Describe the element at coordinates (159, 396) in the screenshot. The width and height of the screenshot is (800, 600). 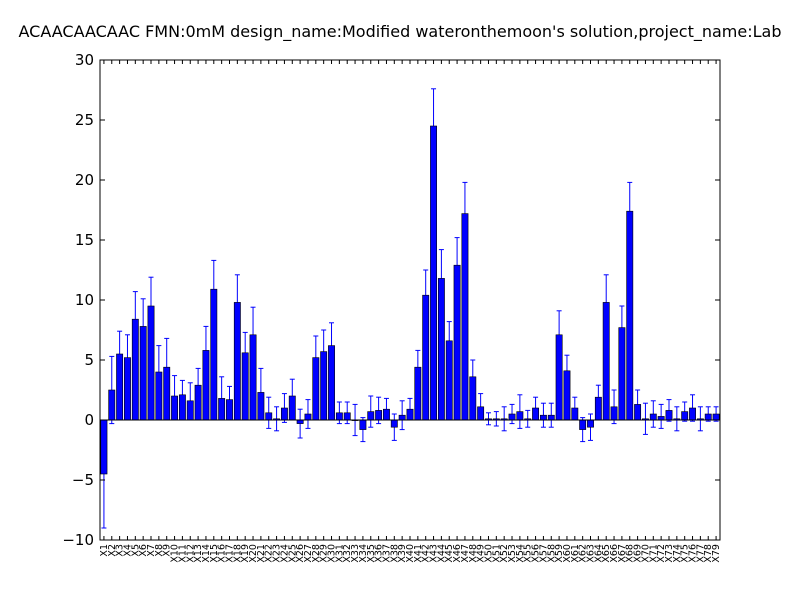
I see `bar-X8` at that location.